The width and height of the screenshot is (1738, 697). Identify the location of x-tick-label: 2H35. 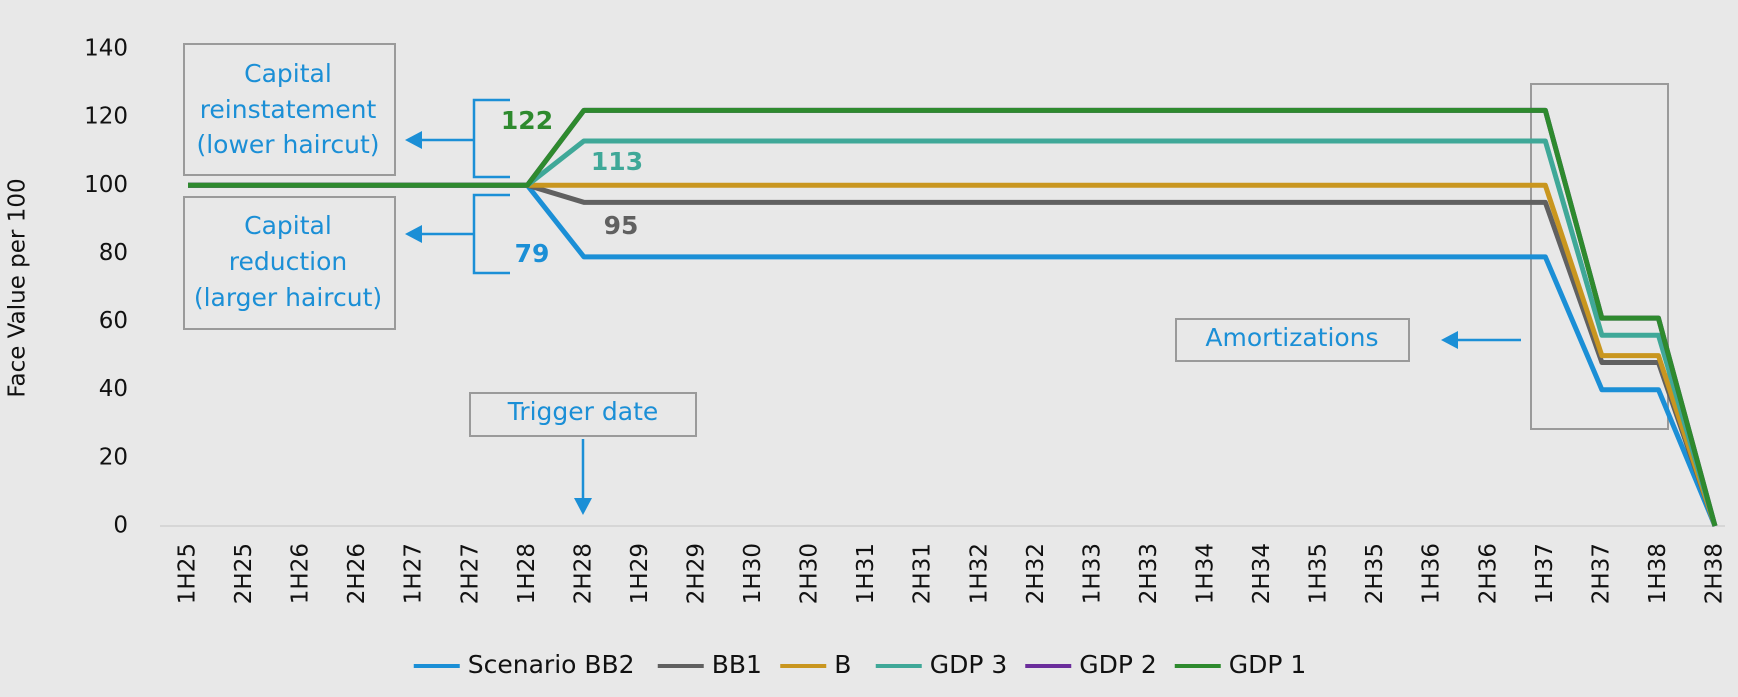
(1375, 573).